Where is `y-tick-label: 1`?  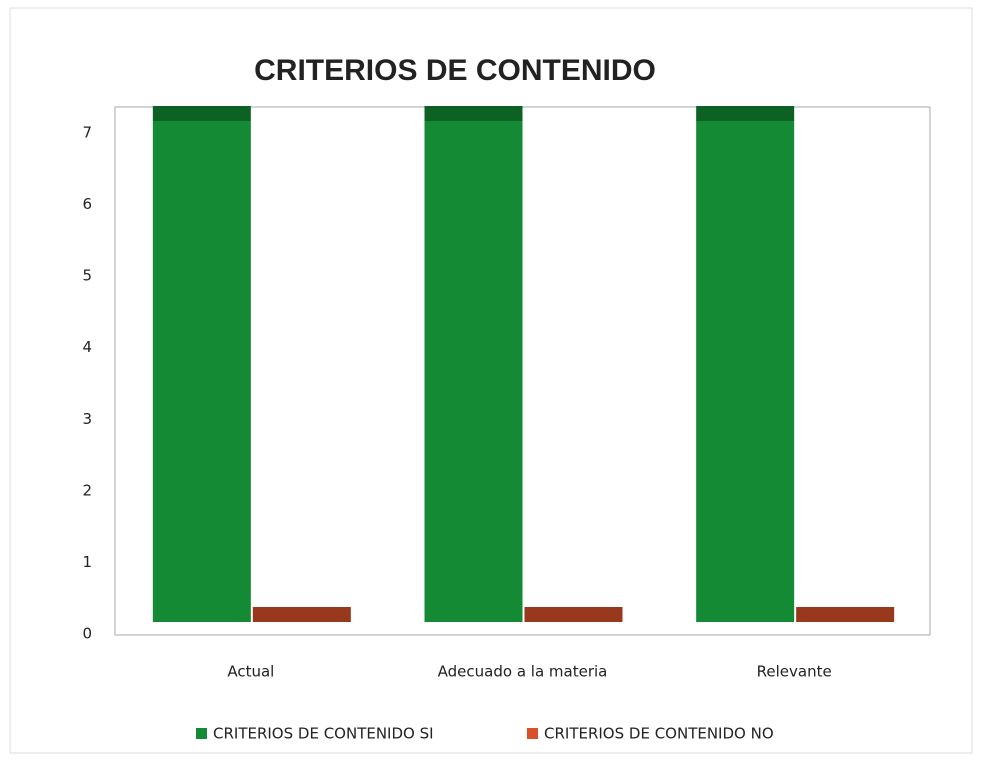 y-tick-label: 1 is located at coordinates (87, 562).